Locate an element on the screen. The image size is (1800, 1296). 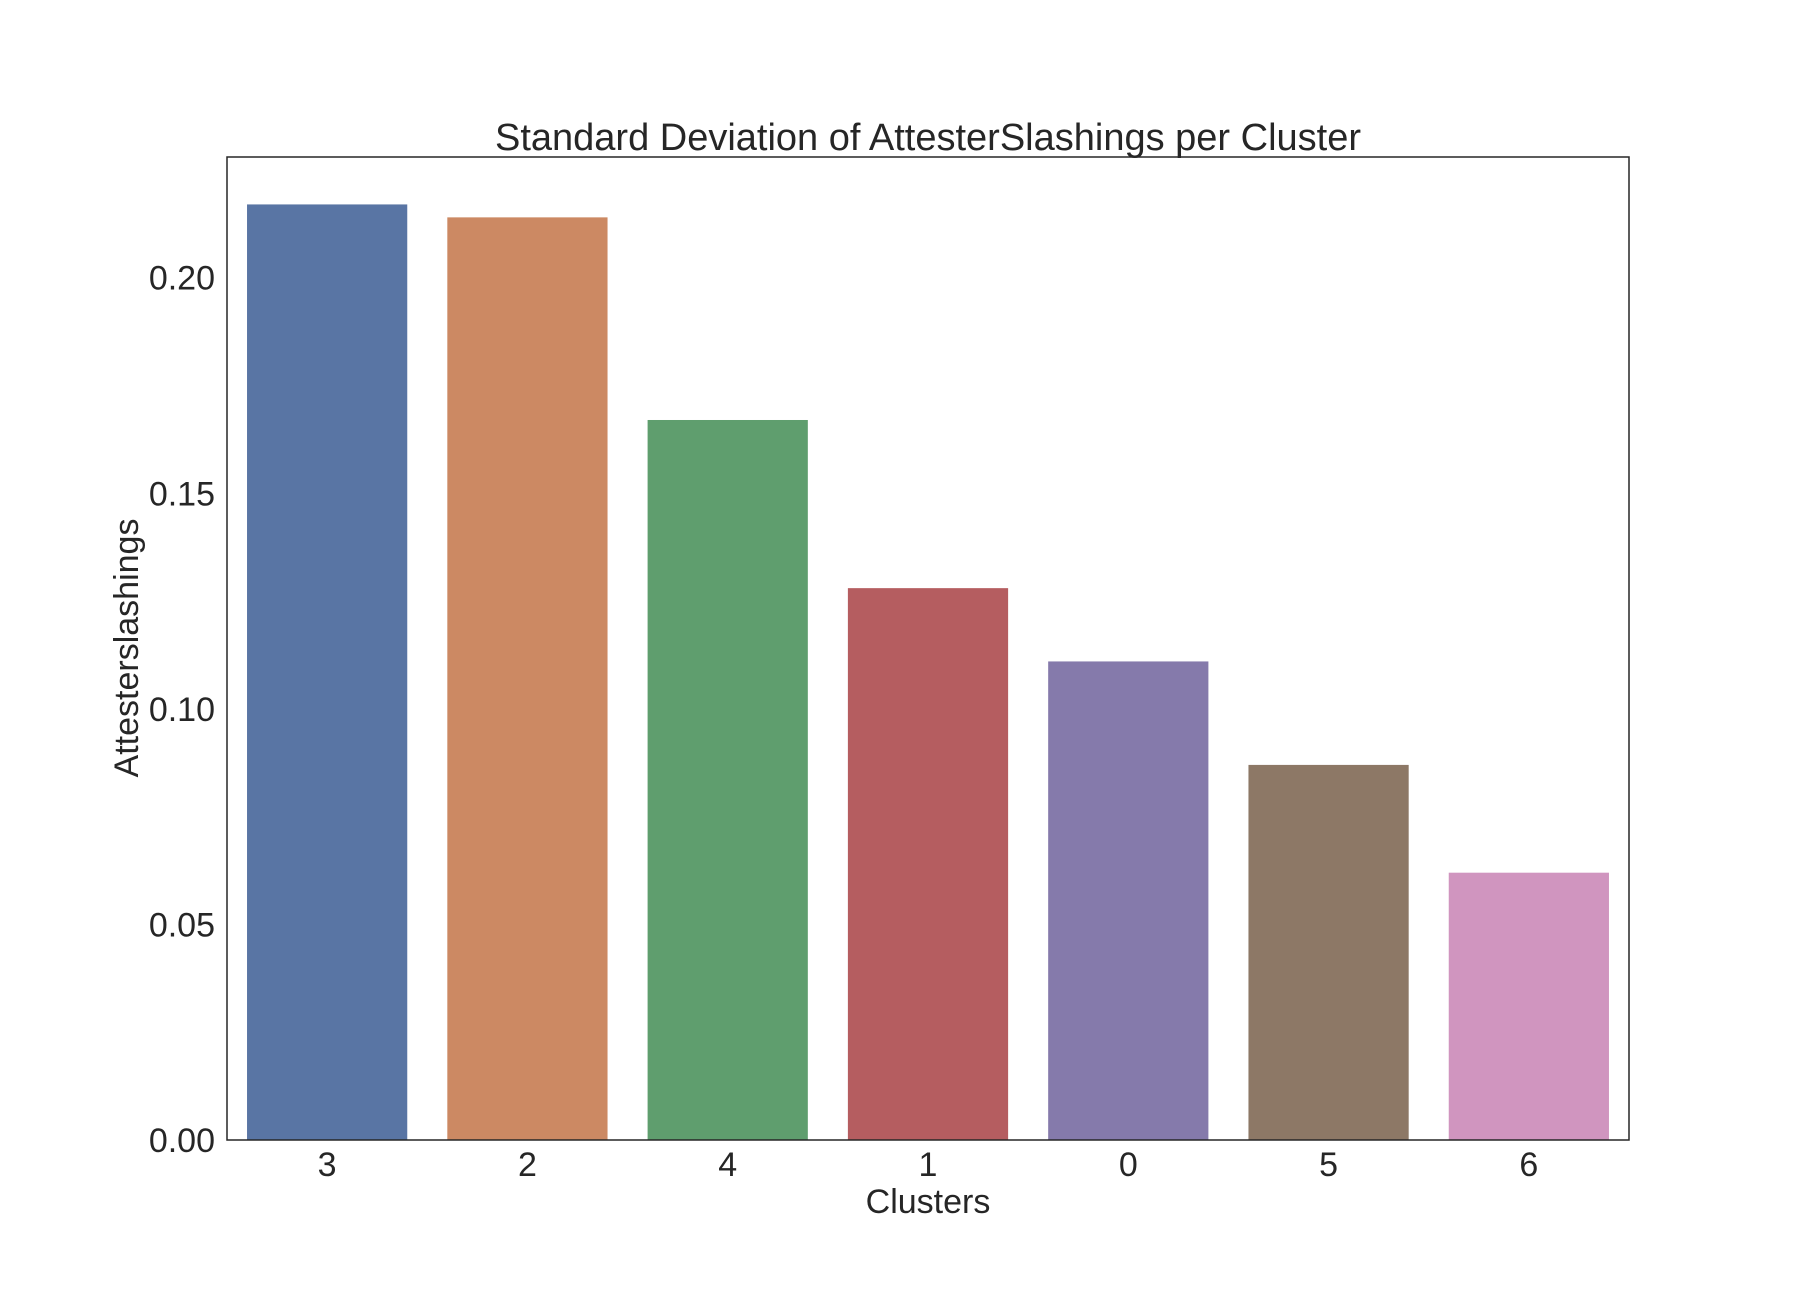
x-tick-label: 1 is located at coordinates (928, 1165).